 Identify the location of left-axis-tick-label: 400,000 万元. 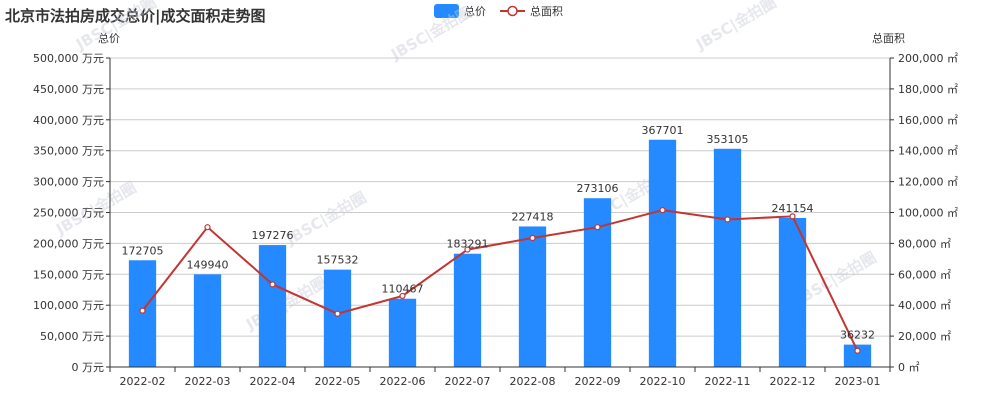
(68, 120).